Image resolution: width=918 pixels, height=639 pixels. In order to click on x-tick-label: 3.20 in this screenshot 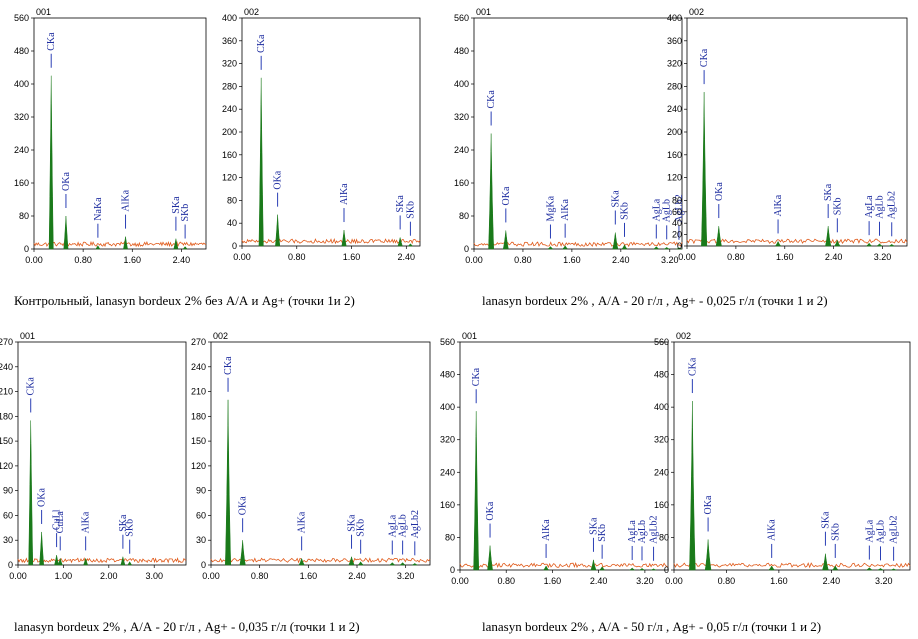, I will do `click(645, 581)`.